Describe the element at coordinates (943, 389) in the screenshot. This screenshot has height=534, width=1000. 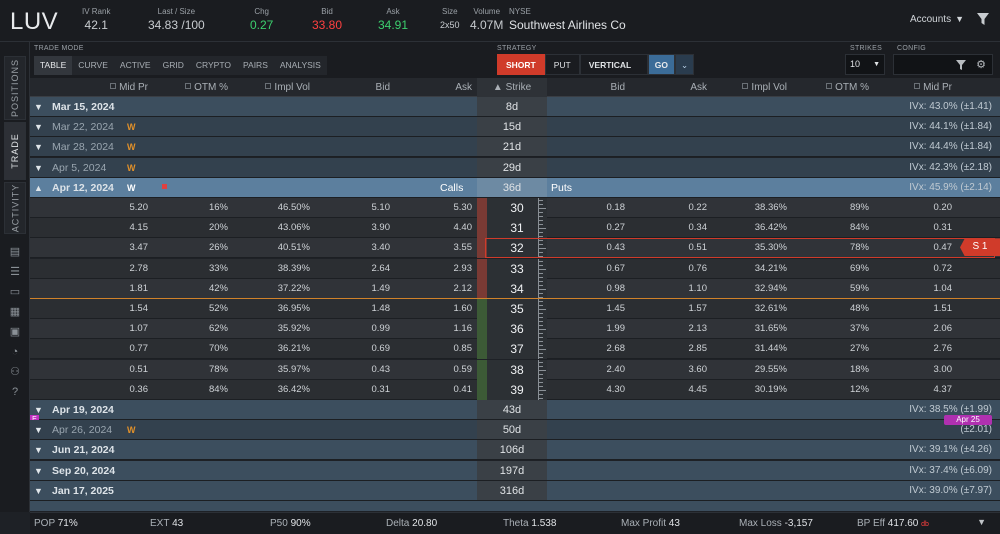
I see `put-mid-cell: 4.37` at that location.